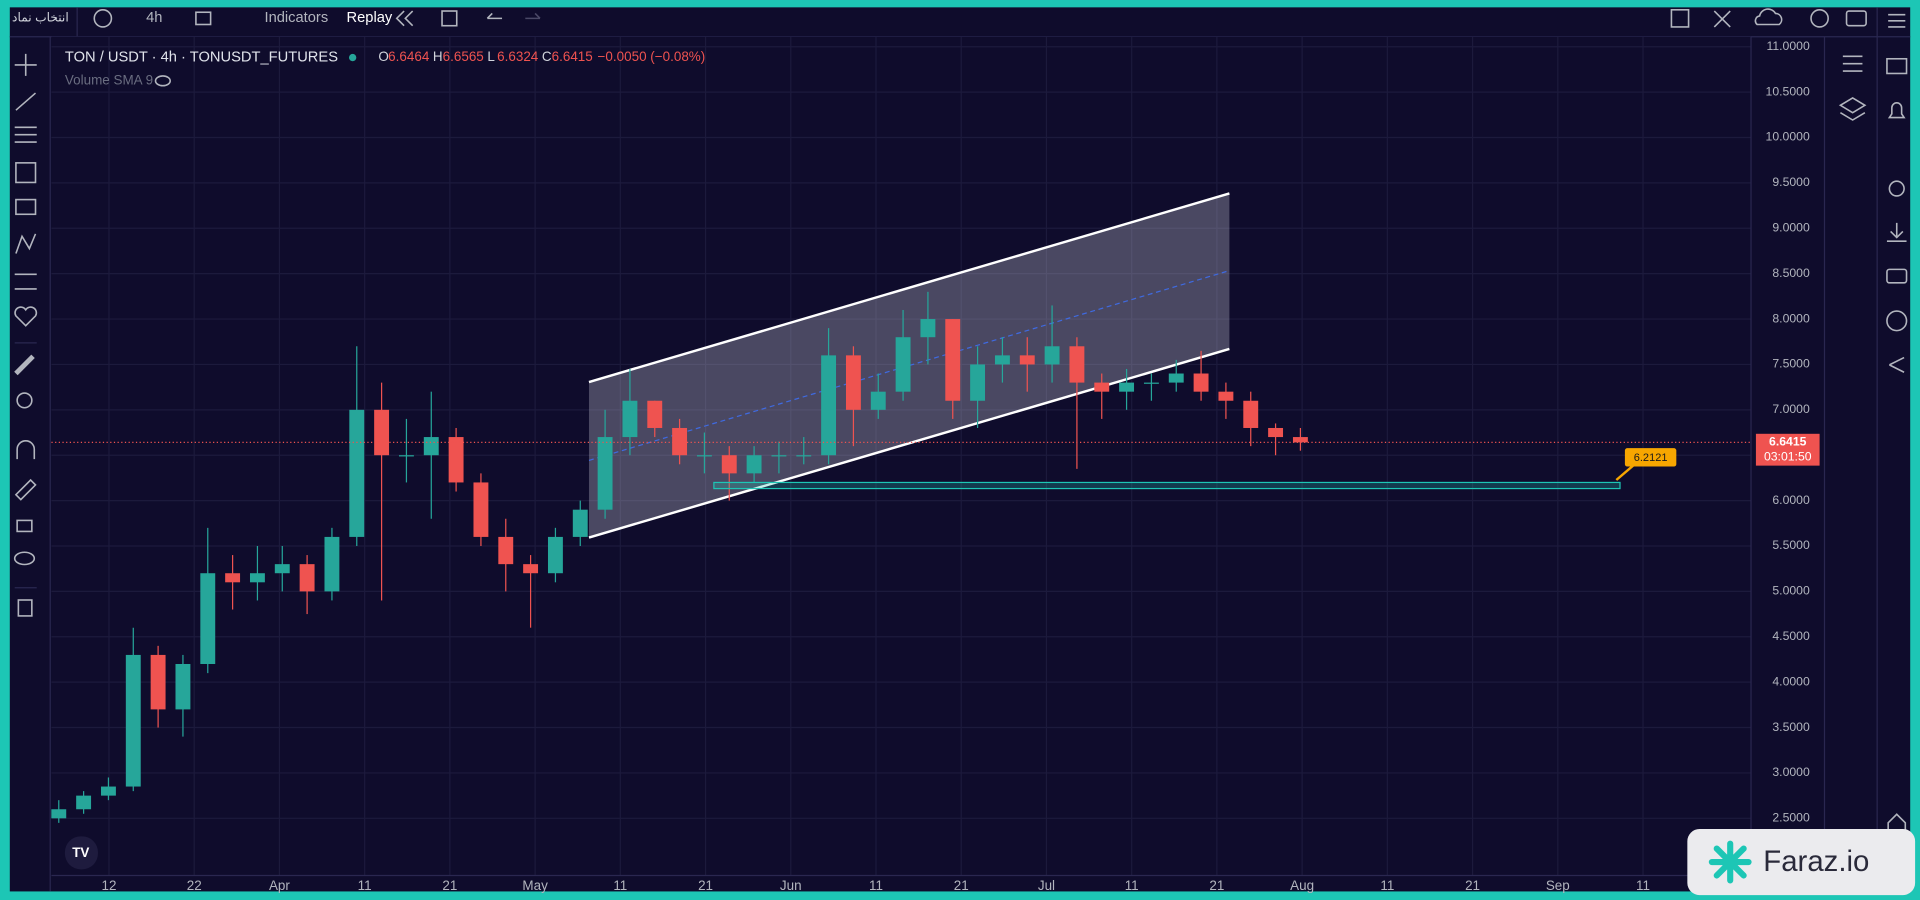 The height and width of the screenshot is (900, 1920). I want to click on chart-type-icon, so click(203, 18).